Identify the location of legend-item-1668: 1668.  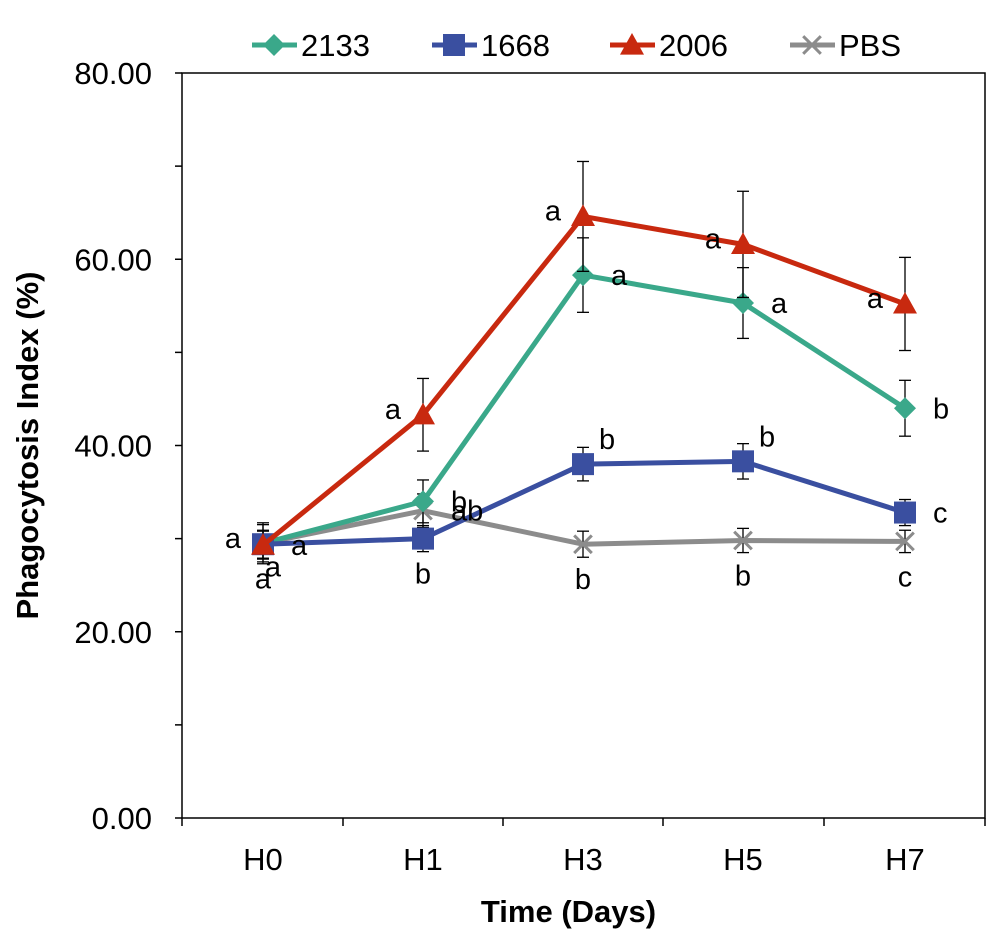
(491, 45).